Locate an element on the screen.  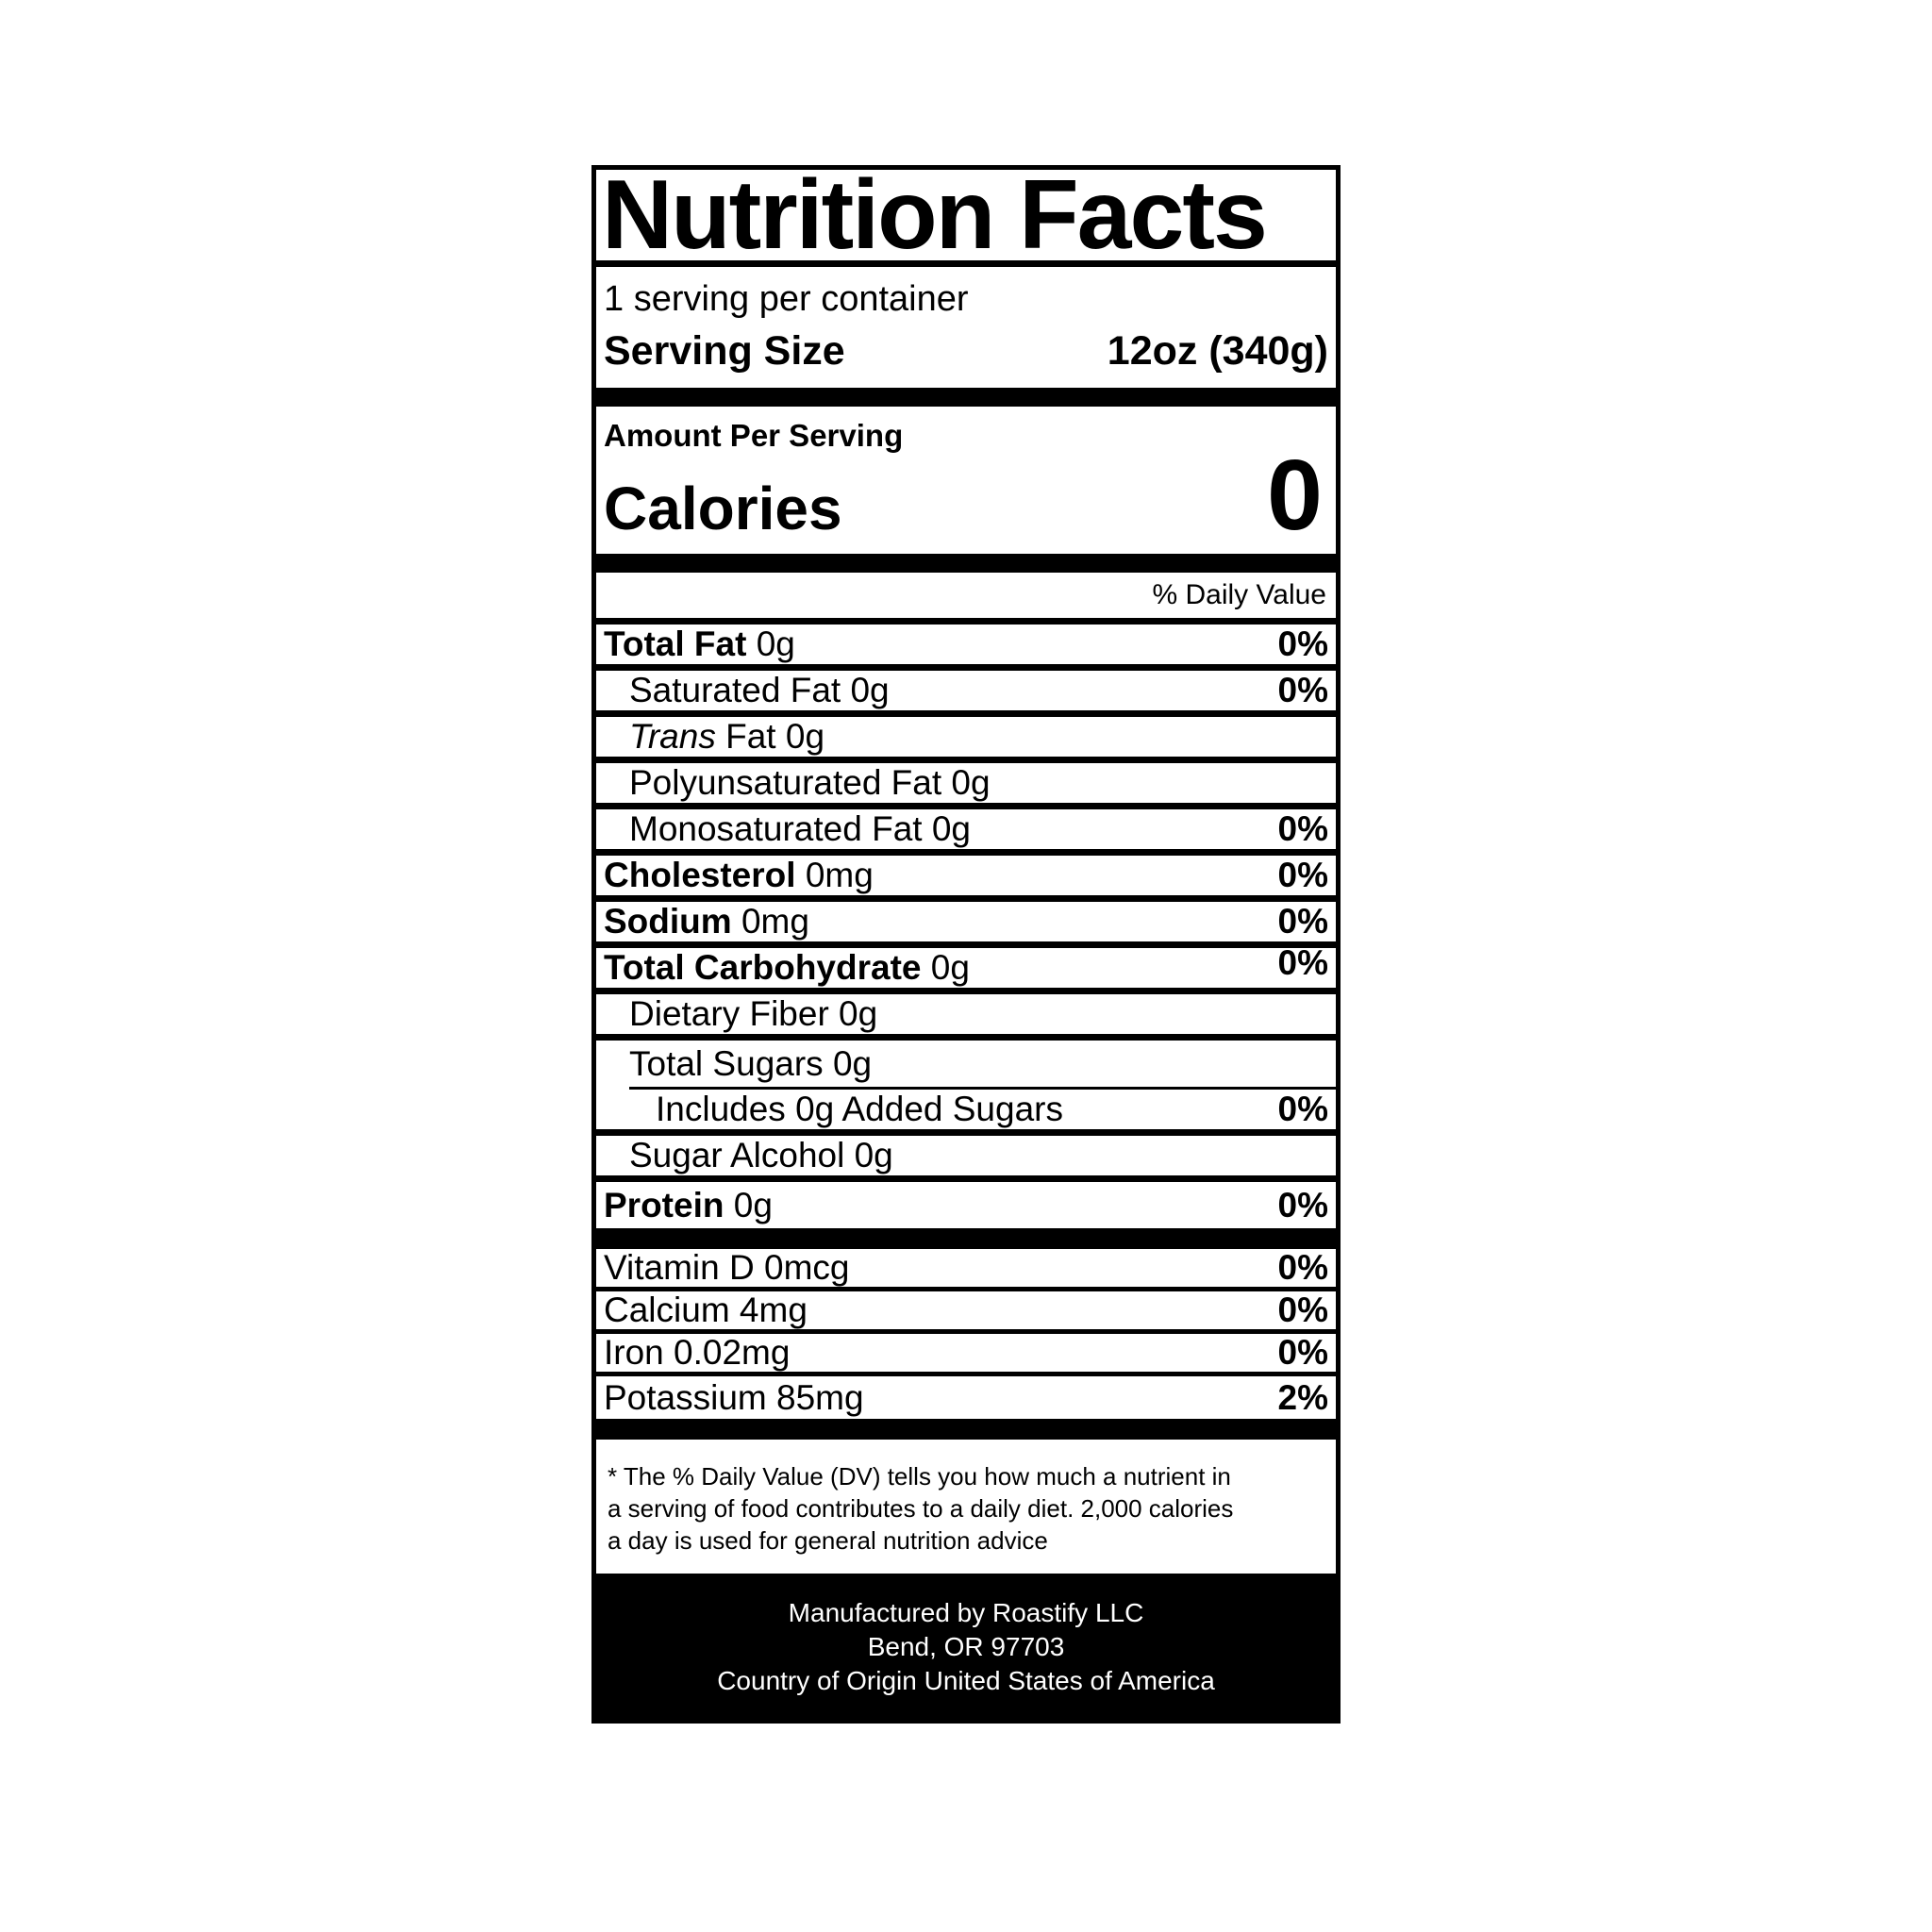
nutrient-row: Includes 0g Added Sugars 0% is located at coordinates (966, 1113).